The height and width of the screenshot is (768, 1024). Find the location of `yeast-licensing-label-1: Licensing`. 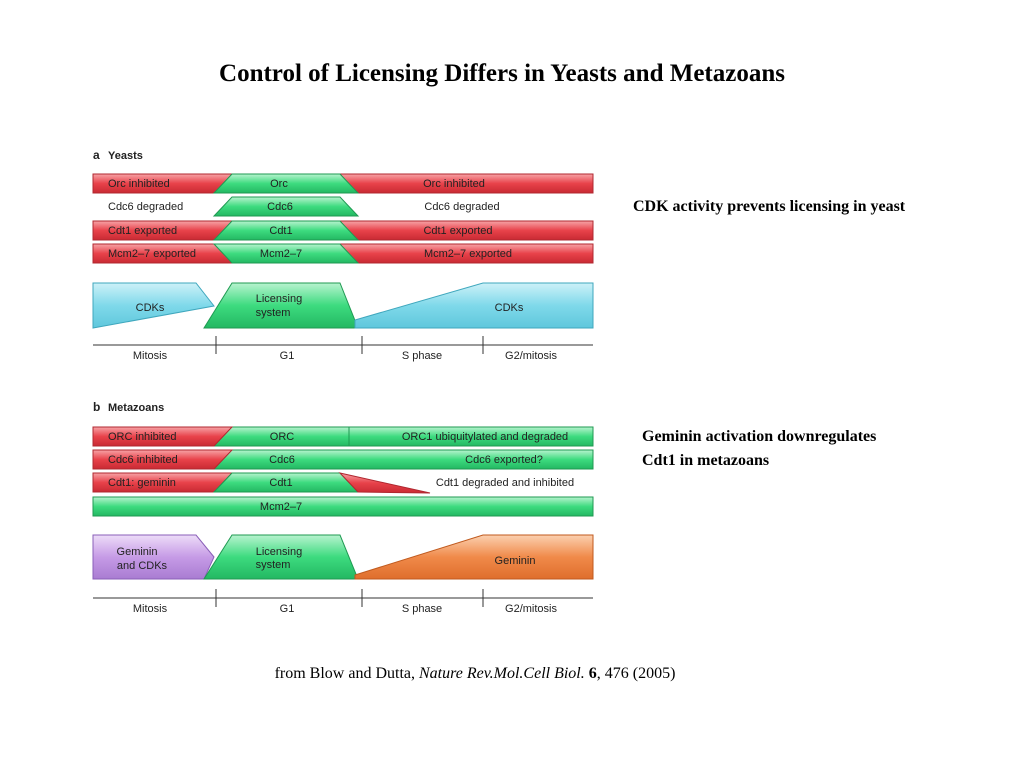

yeast-licensing-label-1: Licensing is located at coordinates (279, 299).